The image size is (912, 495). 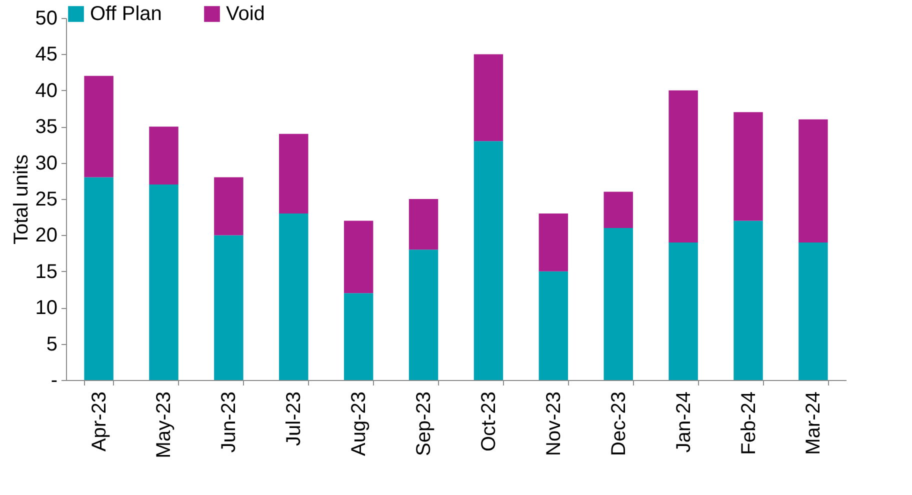 What do you see at coordinates (21, 199) in the screenshot?
I see `y-axis-title: Total units` at bounding box center [21, 199].